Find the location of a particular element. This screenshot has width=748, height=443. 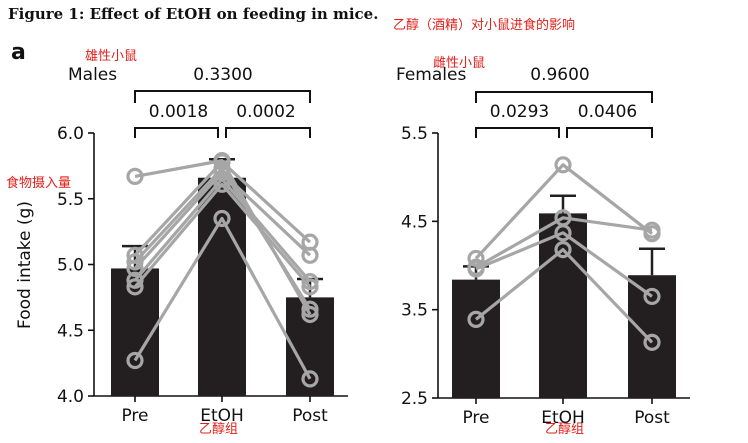

p-value-label: 0.0406 is located at coordinates (607, 112).